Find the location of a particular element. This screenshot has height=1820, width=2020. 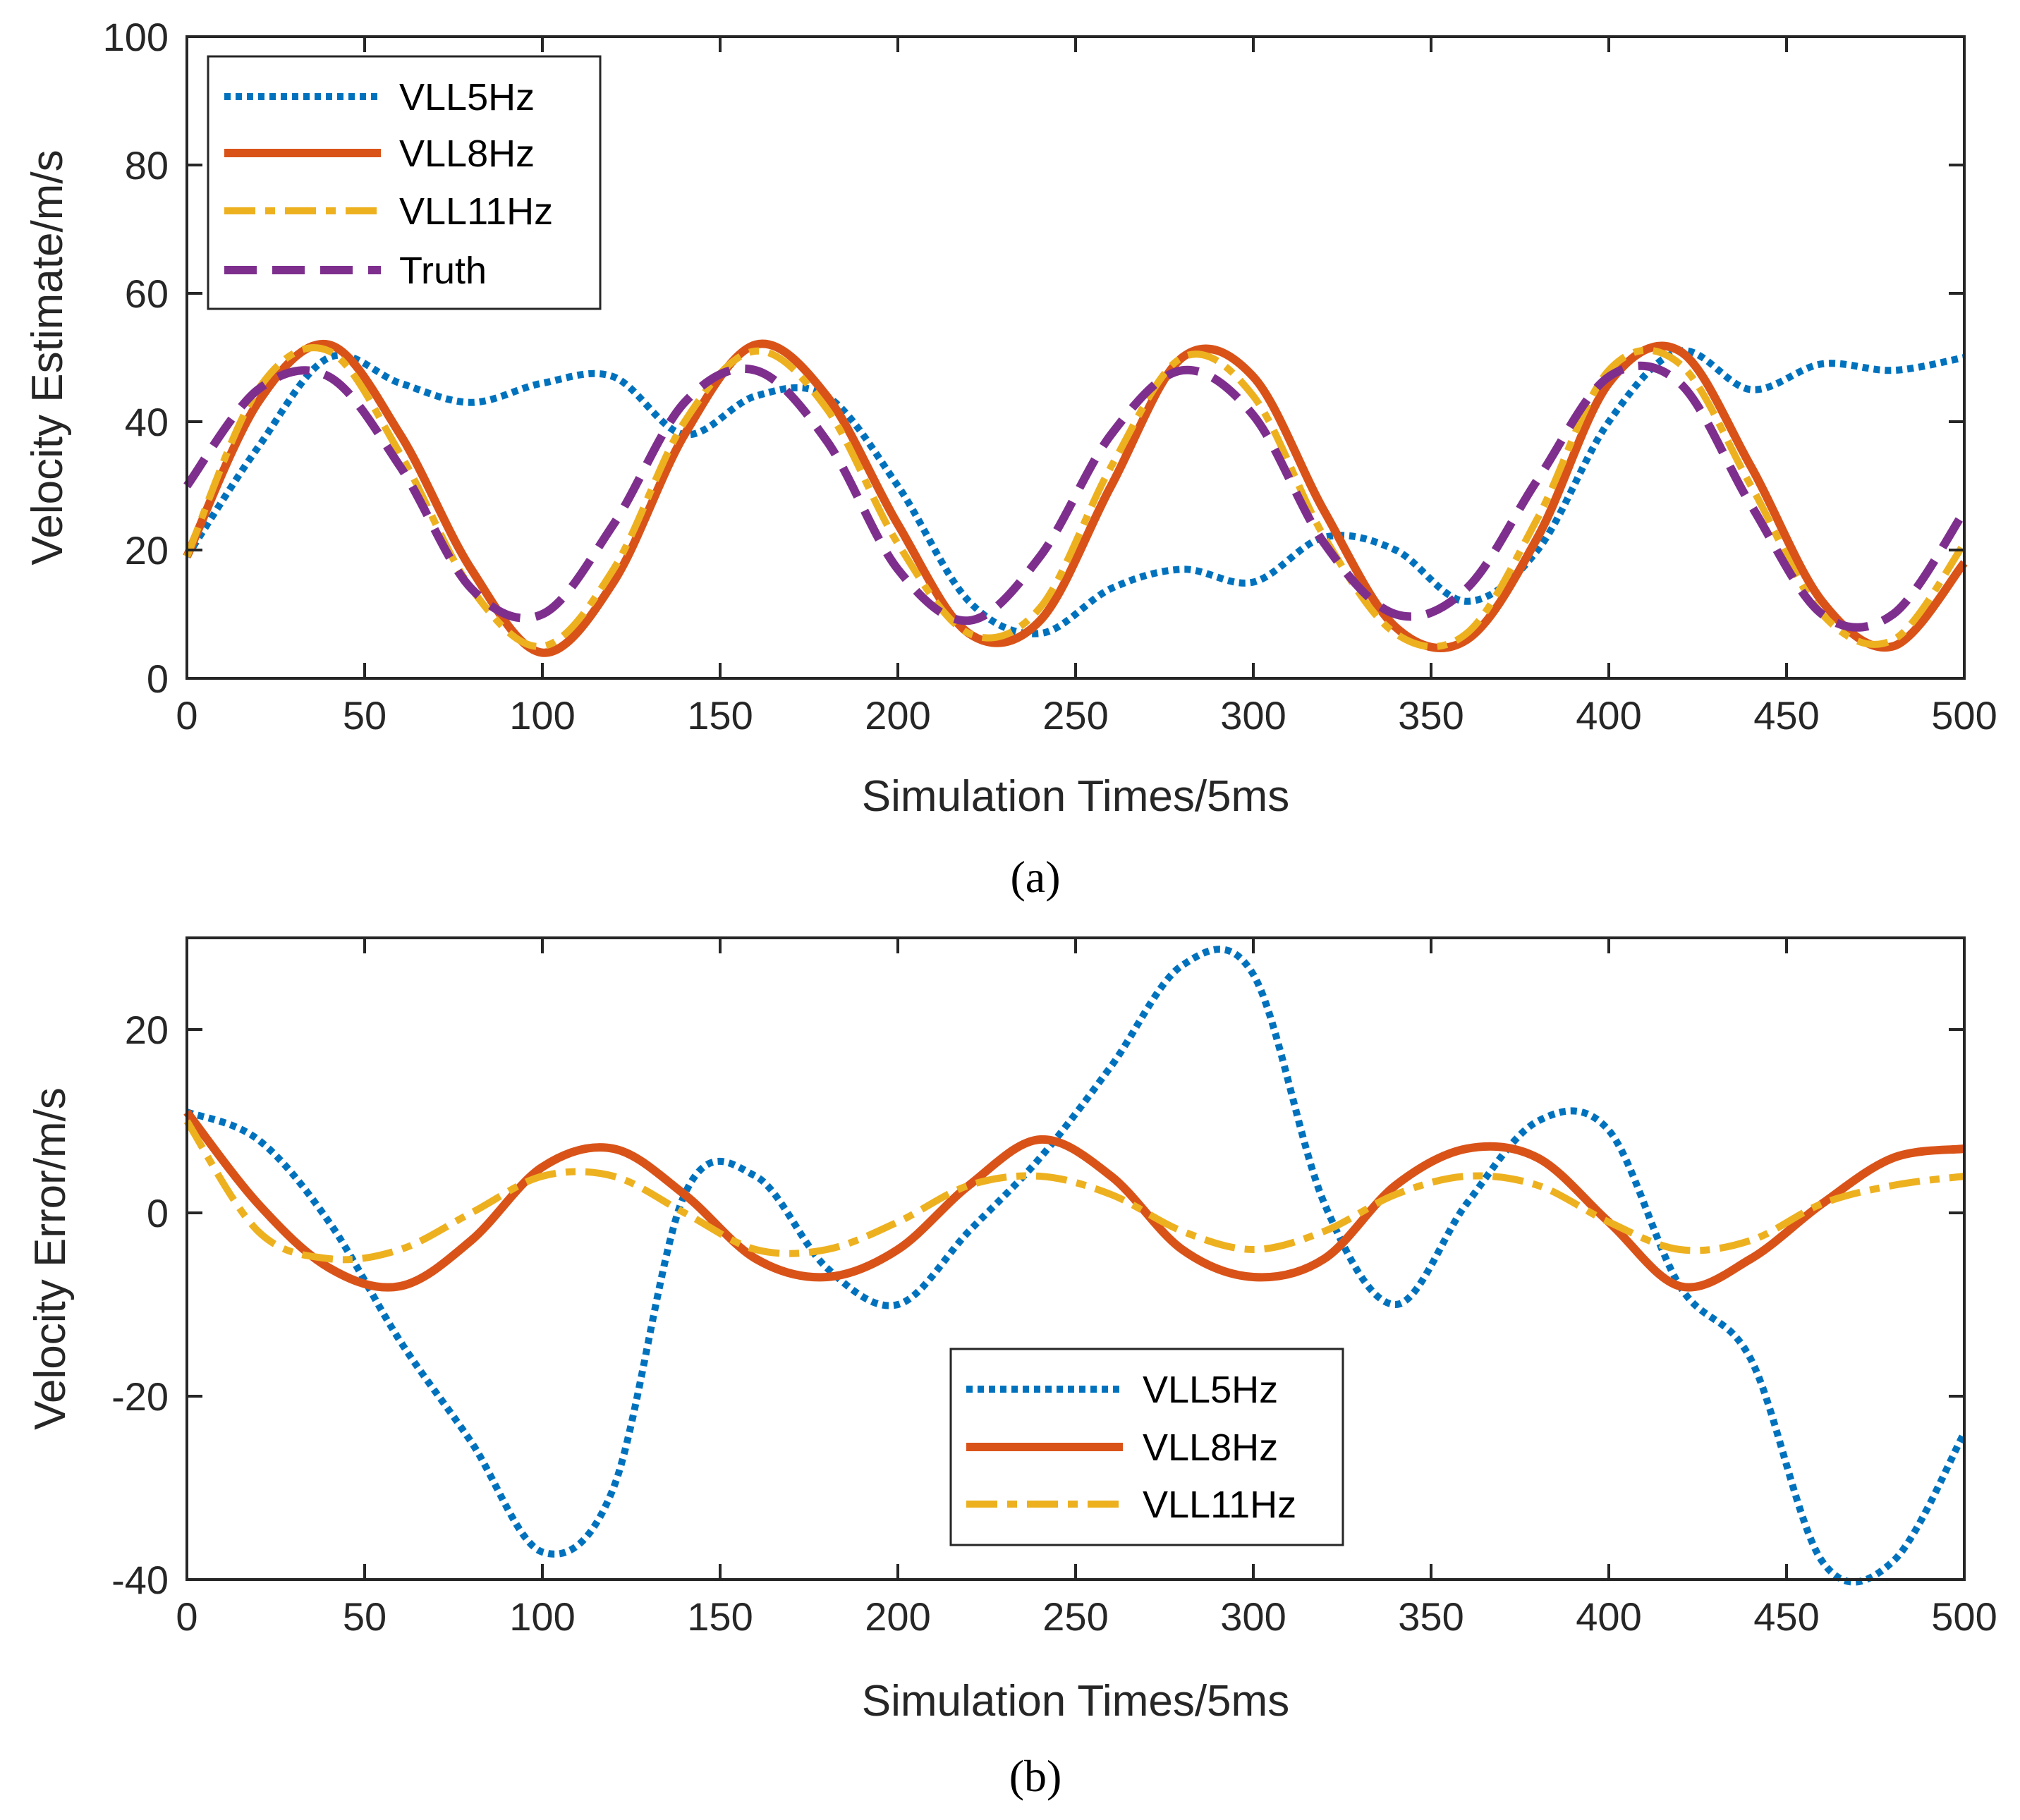

panel-a-legend-label-vll11hz: VLL11Hz is located at coordinates (476, 212).